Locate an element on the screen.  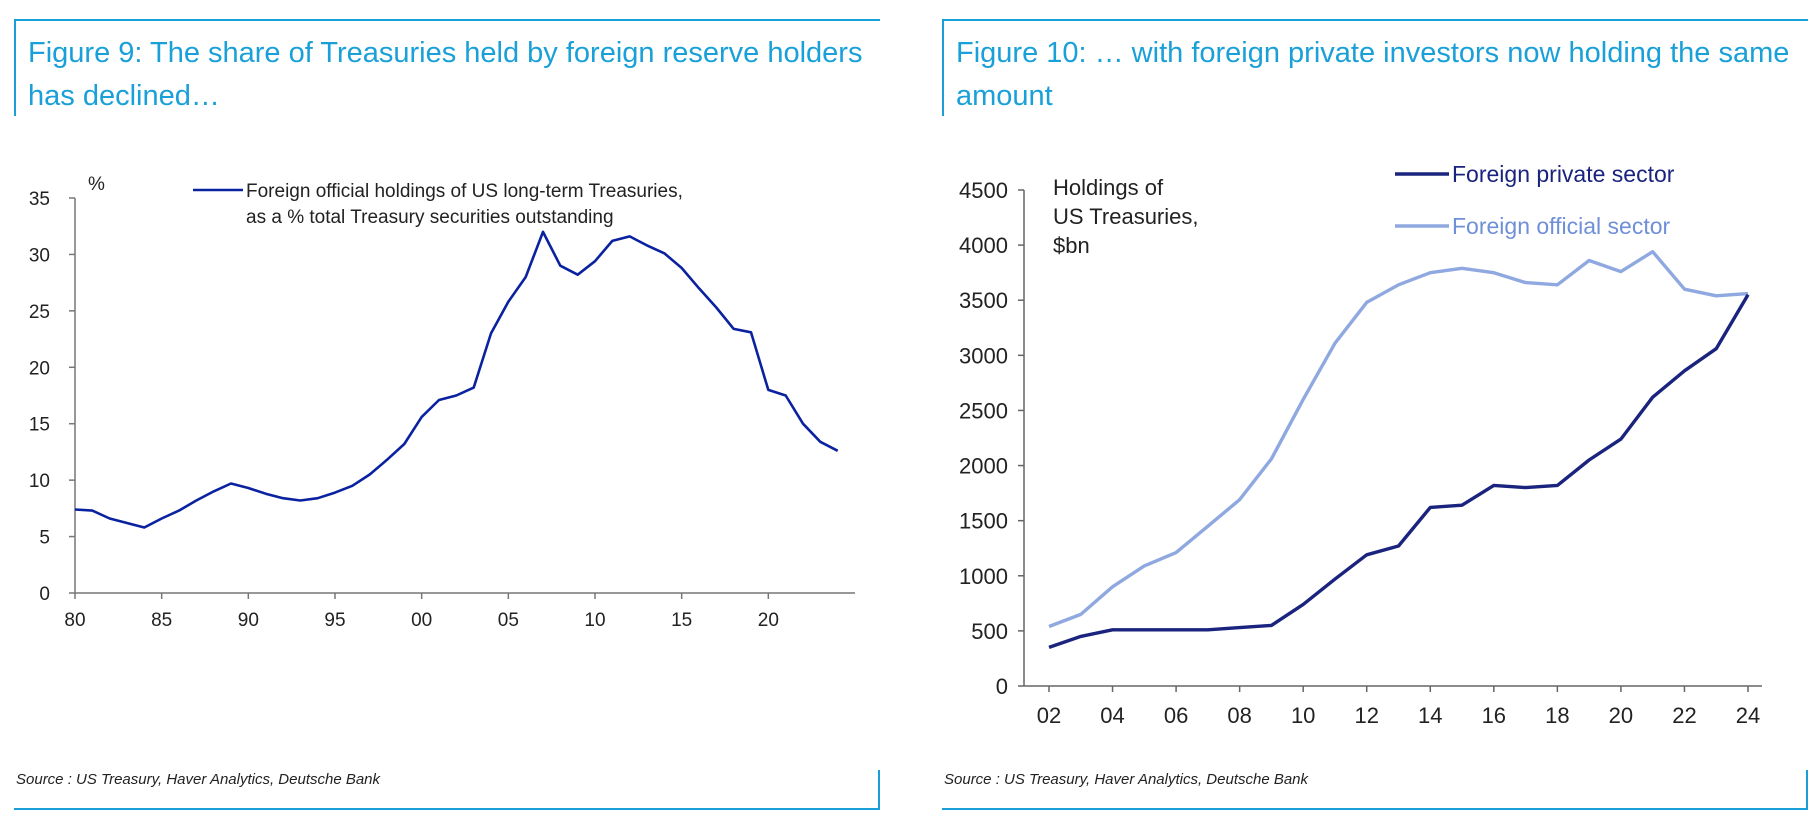
x-tick-label: 06 is located at coordinates (1176, 715).